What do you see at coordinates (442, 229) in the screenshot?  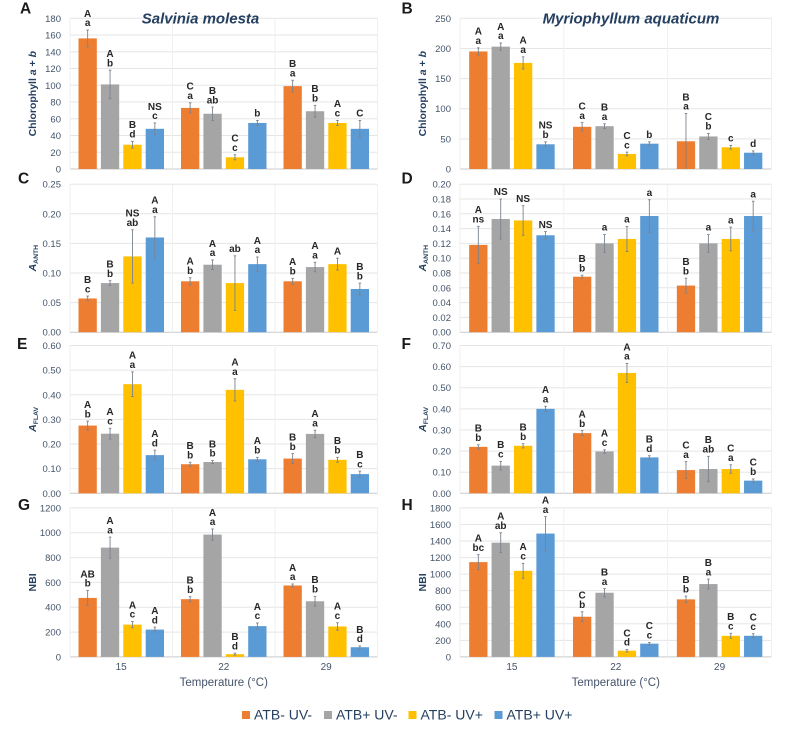 I see `svg-text: 0.14` at bounding box center [442, 229].